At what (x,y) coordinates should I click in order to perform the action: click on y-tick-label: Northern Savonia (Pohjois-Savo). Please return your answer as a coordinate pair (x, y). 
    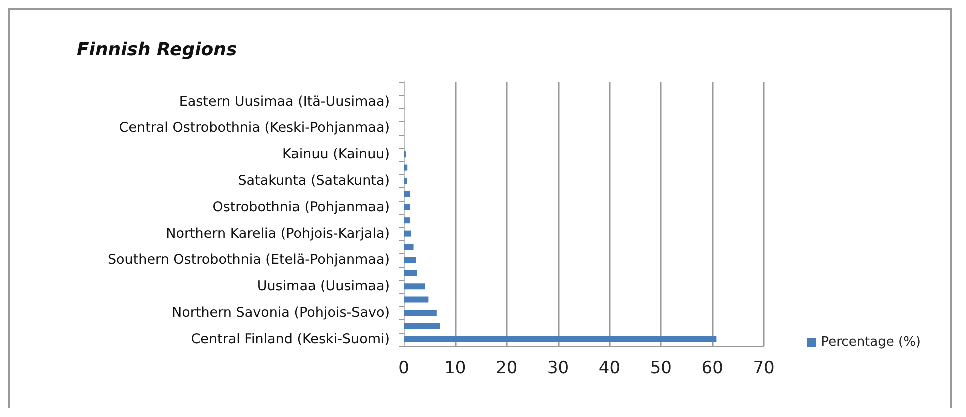
    Looking at the image, I should click on (281, 313).